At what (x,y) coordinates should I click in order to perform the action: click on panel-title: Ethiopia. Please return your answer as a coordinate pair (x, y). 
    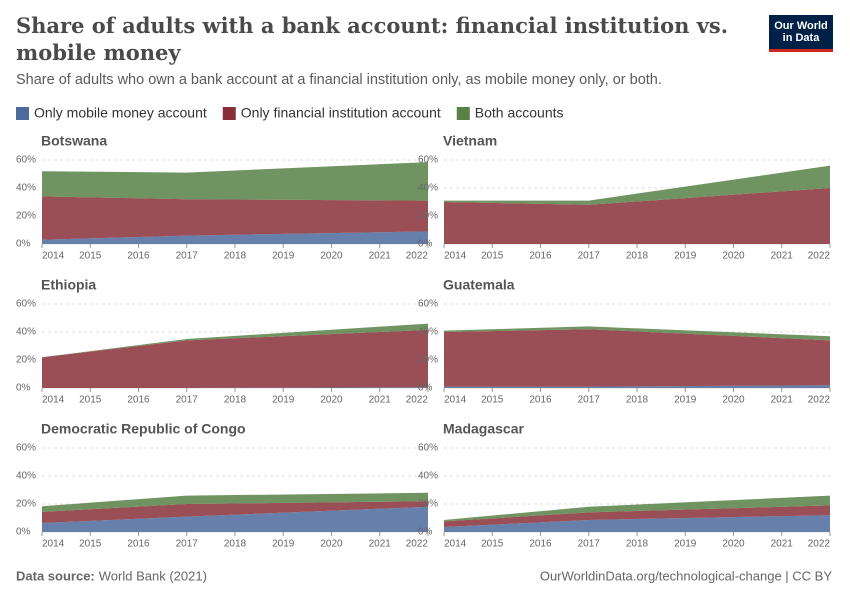
    Looking at the image, I should click on (68, 285).